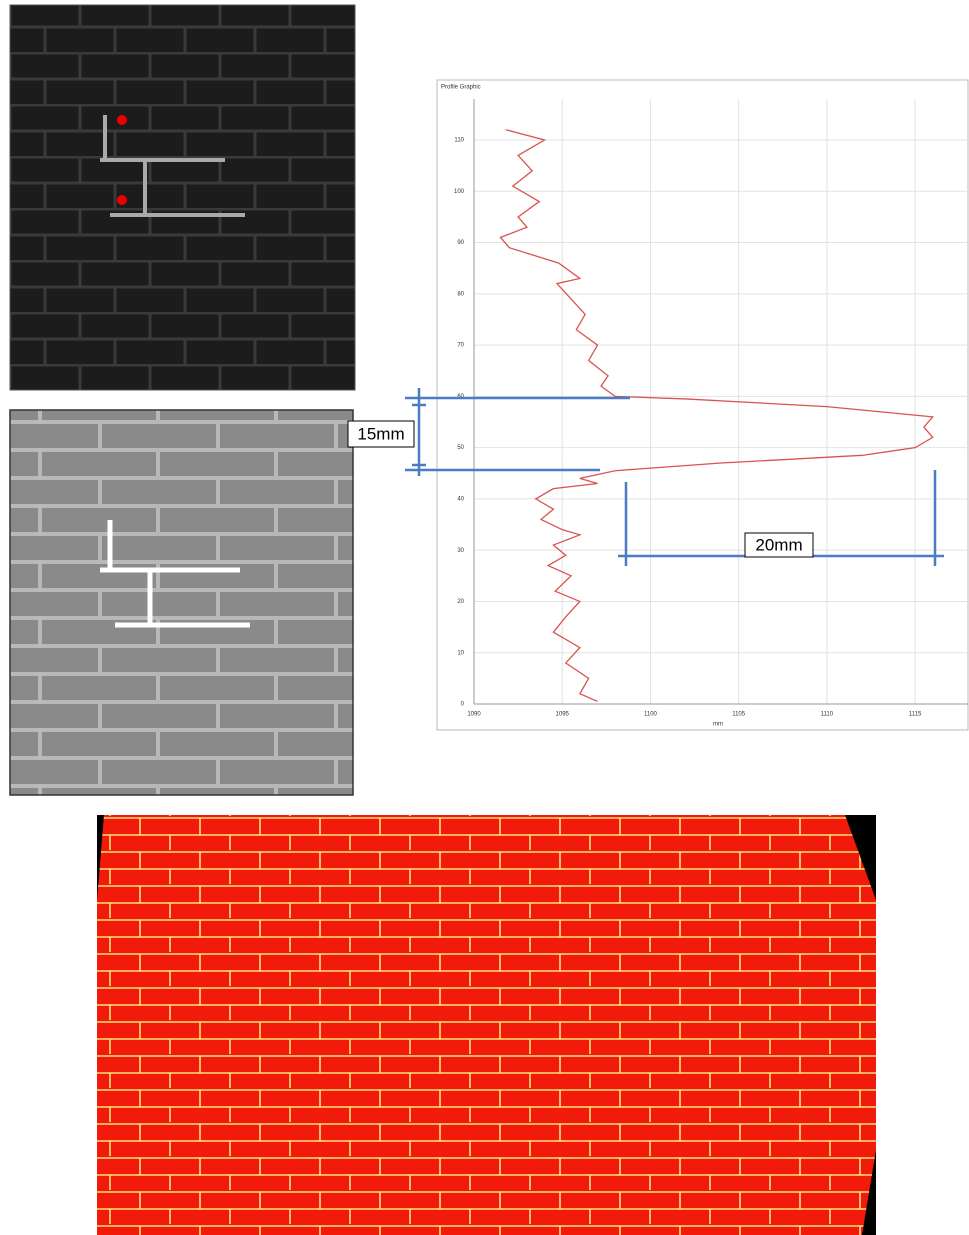  I want to click on y-tick-label: 30, so click(460, 551).